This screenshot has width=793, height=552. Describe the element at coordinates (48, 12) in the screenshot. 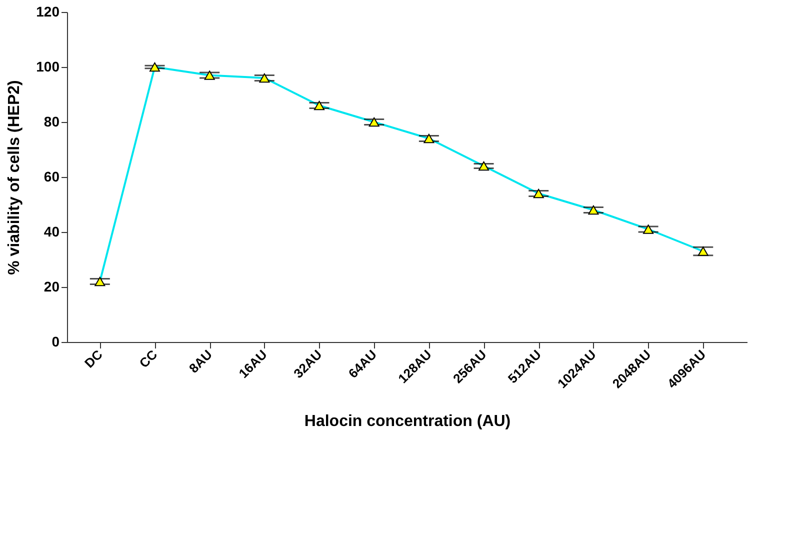

I see `y-tick-label: 120` at that location.